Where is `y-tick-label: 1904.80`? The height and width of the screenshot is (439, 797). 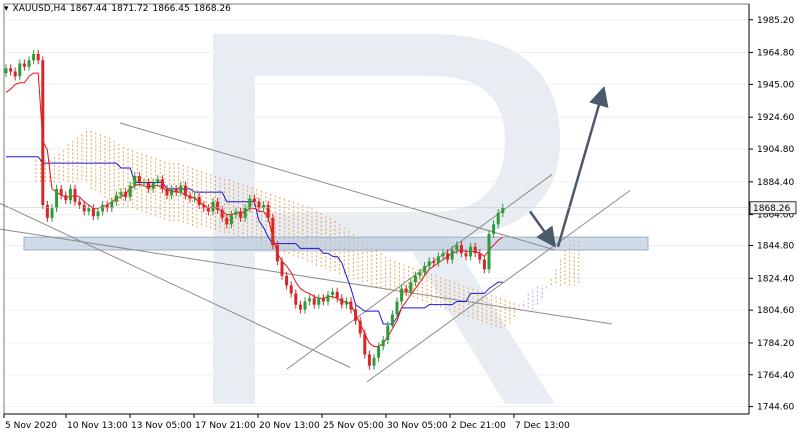 y-tick-label: 1904.80 is located at coordinates (775, 150).